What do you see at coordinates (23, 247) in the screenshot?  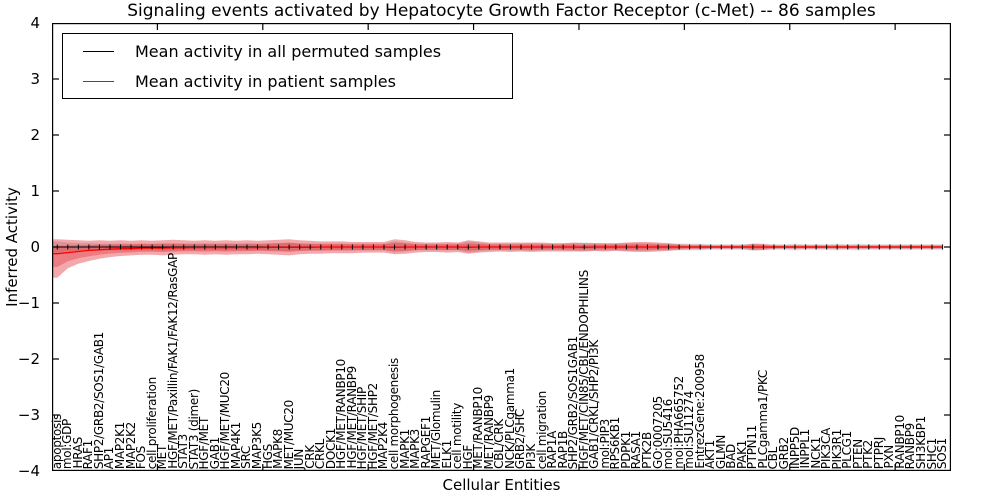 I see `y-tick-labels: 4 3 2 1 0 −1 −2 −3 −4` at bounding box center [23, 247].